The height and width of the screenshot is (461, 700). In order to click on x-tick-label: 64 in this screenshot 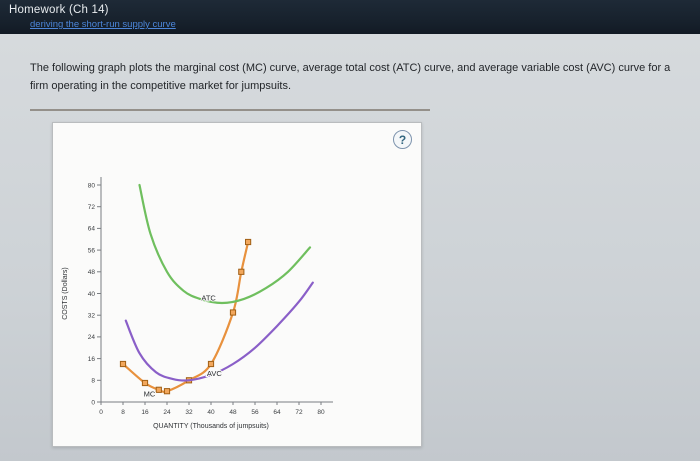, I will do `click(277, 412)`.